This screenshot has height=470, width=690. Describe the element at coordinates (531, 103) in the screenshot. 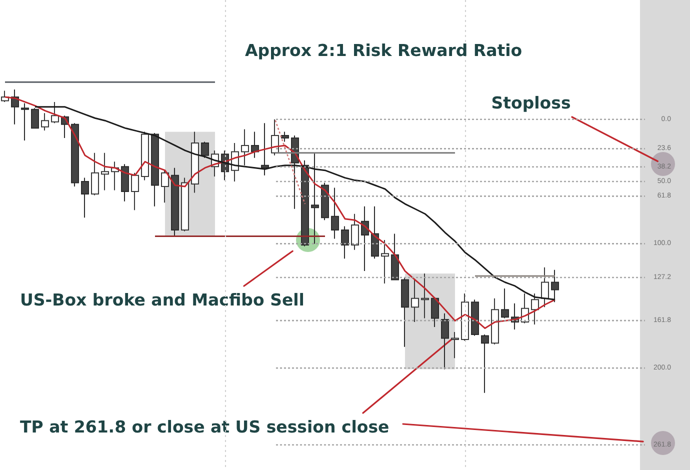

I see `annotation: Stoploss` at that location.